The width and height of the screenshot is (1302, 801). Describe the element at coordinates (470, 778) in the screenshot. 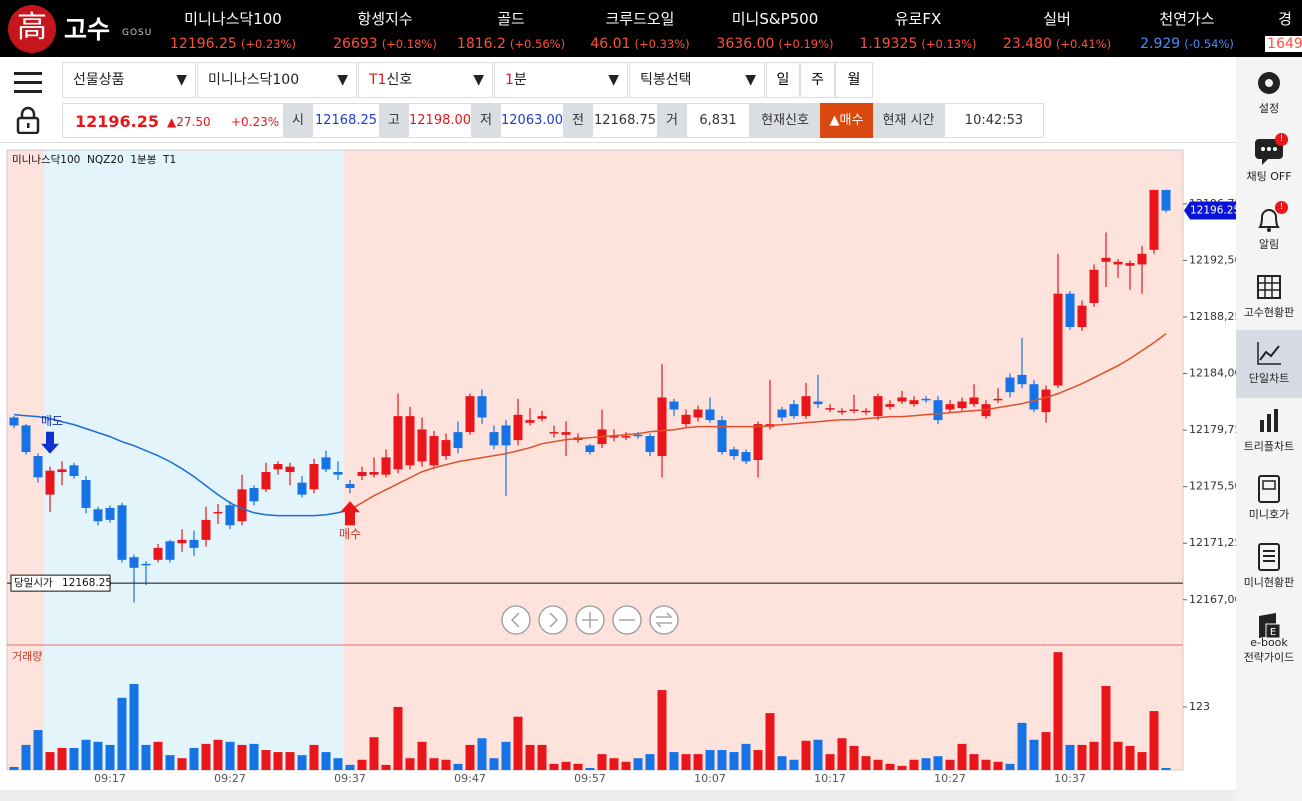

I see `x-tick-label: 09:47` at that location.